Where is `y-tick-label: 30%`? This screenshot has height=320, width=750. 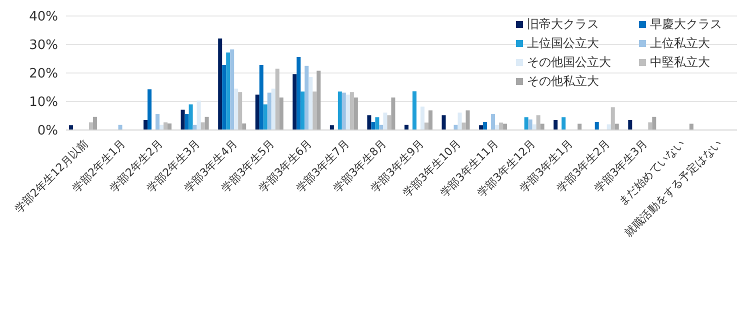 y-tick-label: 30% is located at coordinates (43, 46).